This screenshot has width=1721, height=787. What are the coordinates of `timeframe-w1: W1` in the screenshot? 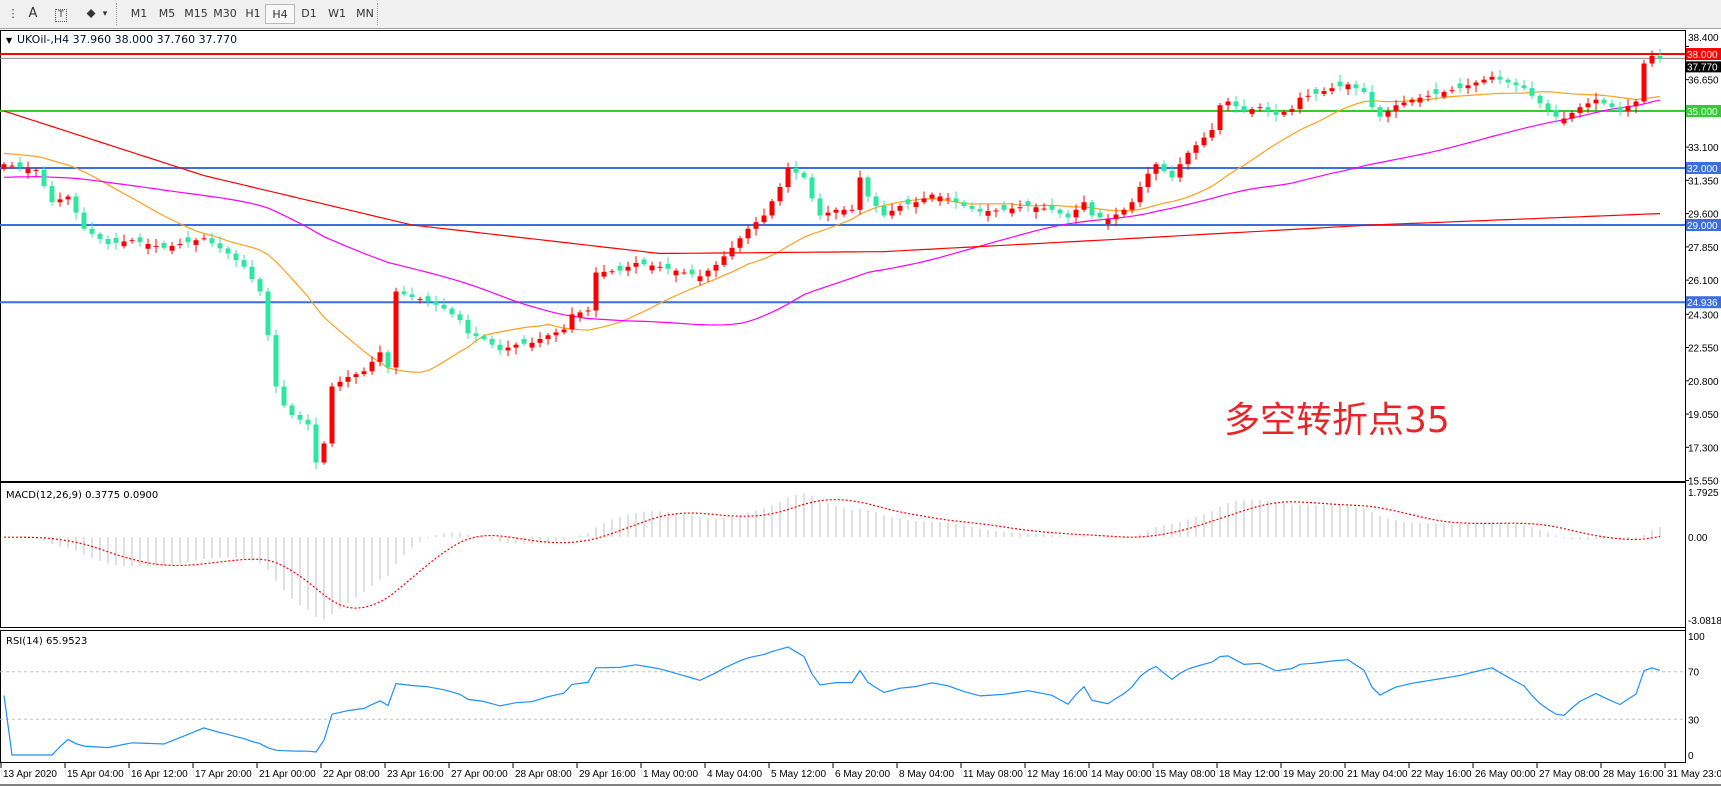 It's located at (337, 13).